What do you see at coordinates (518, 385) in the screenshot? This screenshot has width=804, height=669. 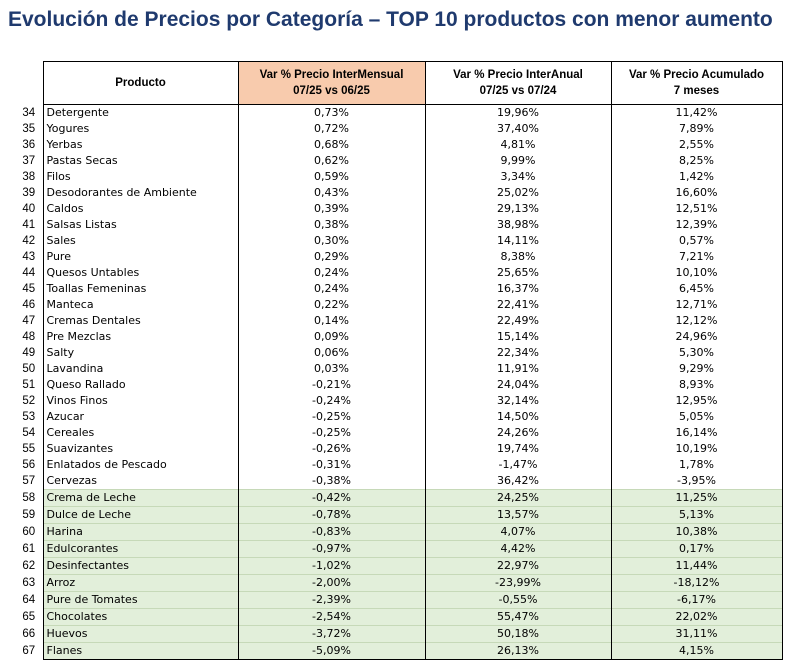 I see `var-interanual: 24,04%` at bounding box center [518, 385].